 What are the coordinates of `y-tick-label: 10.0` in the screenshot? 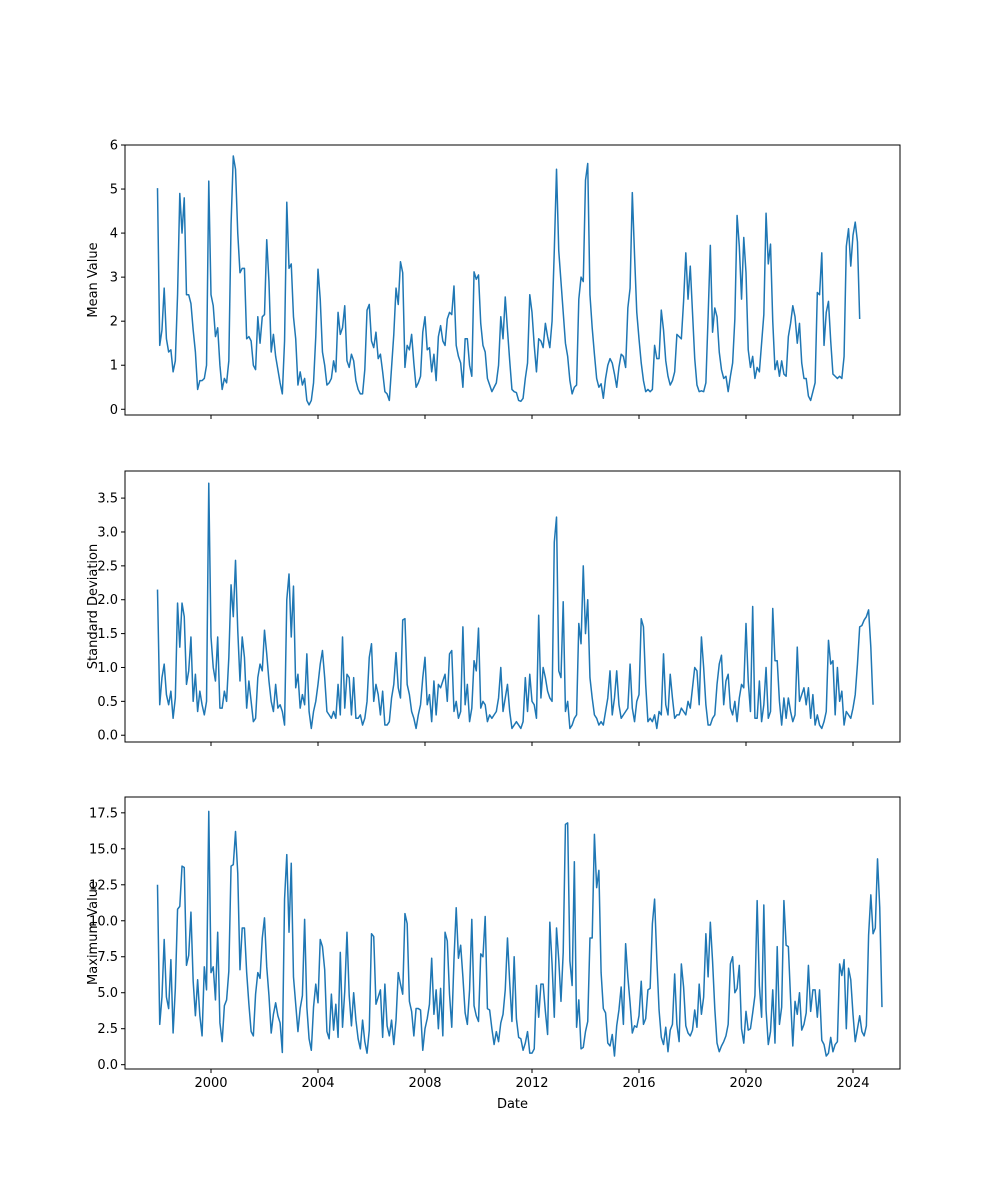 It's located at (103, 921).